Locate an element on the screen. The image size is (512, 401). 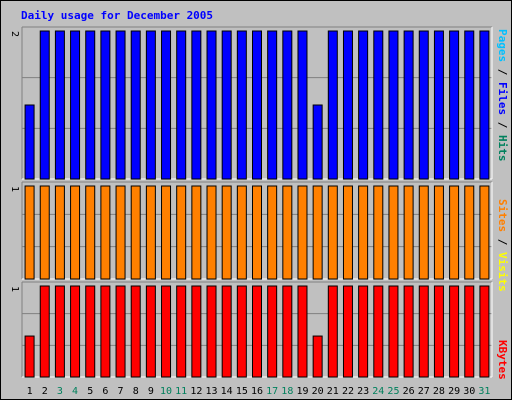
legend-part: Hits is located at coordinates (502, 148).